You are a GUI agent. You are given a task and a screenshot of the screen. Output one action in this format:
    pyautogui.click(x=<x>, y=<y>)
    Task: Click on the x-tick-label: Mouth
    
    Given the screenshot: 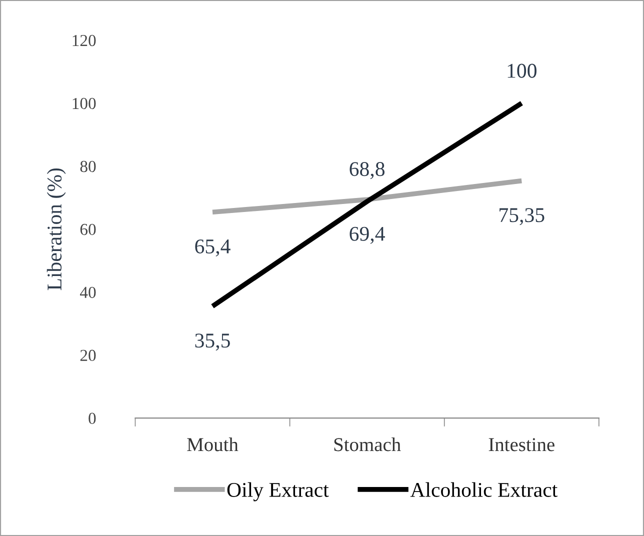 What is the action you would take?
    pyautogui.click(x=212, y=445)
    